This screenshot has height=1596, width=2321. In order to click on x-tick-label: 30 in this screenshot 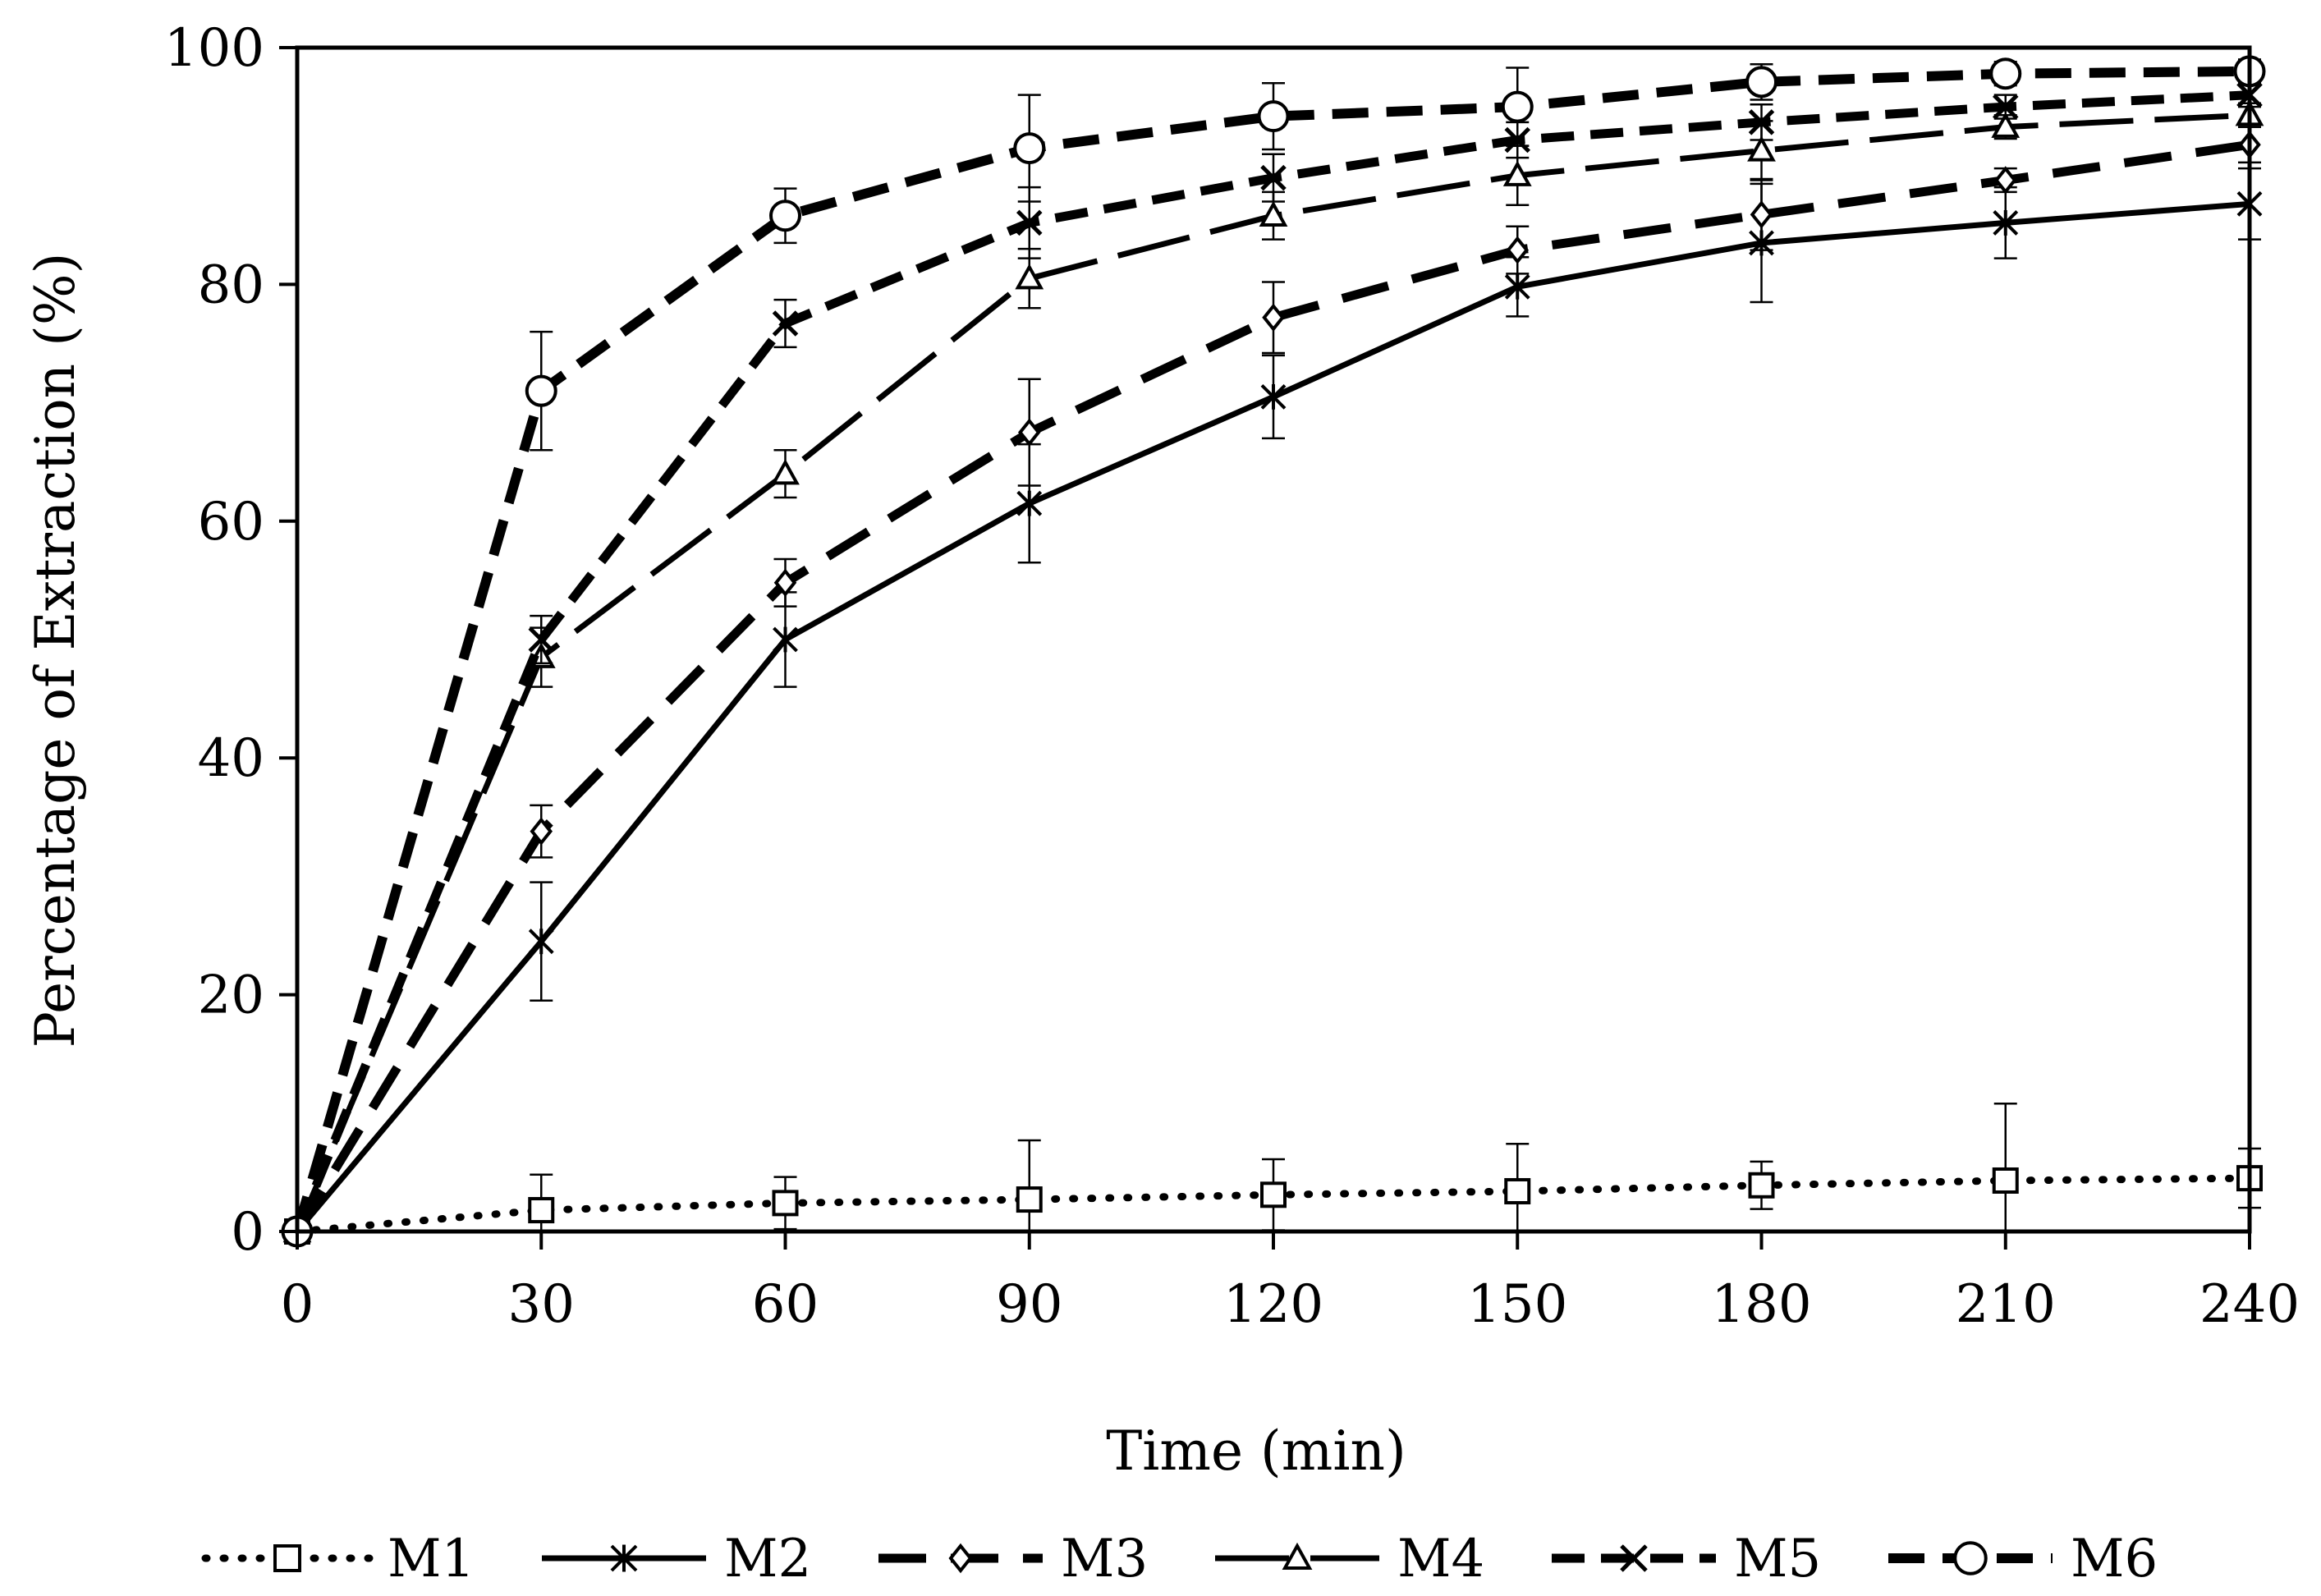, I will do `click(541, 1304)`.